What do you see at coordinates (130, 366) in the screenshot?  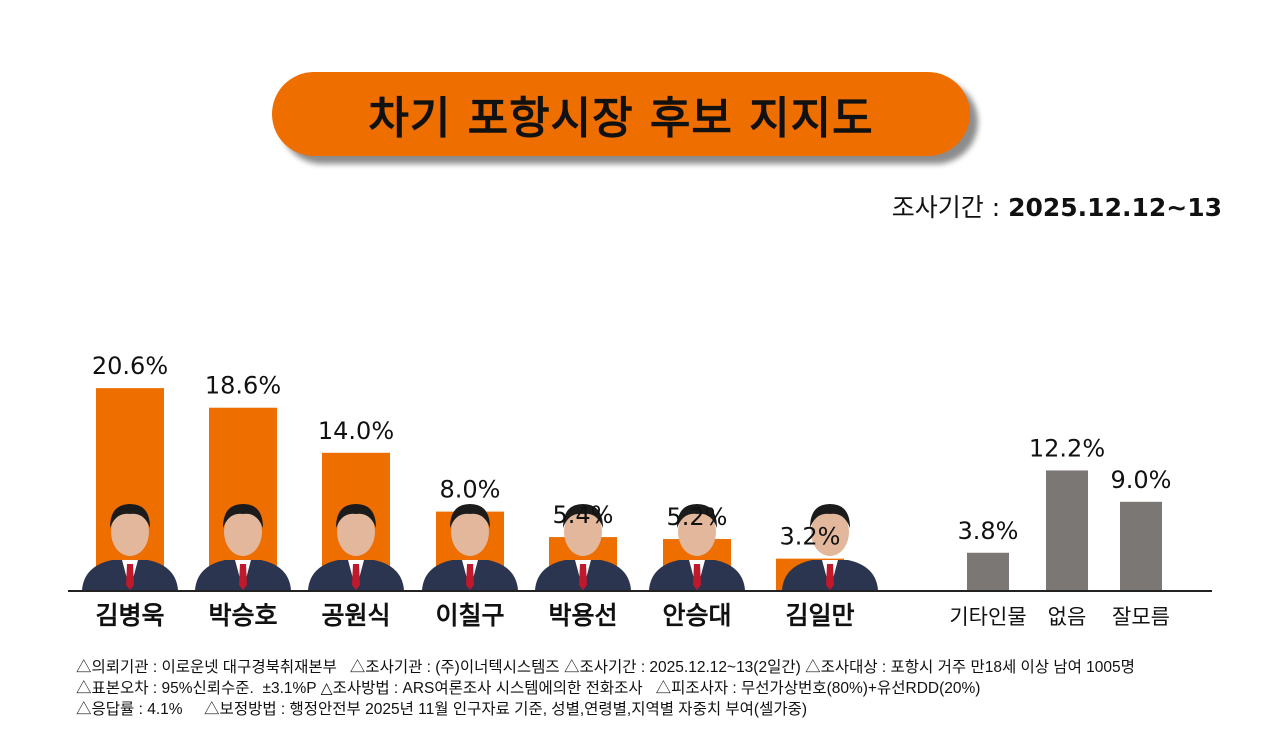 I see `data-label: 20.6%` at bounding box center [130, 366].